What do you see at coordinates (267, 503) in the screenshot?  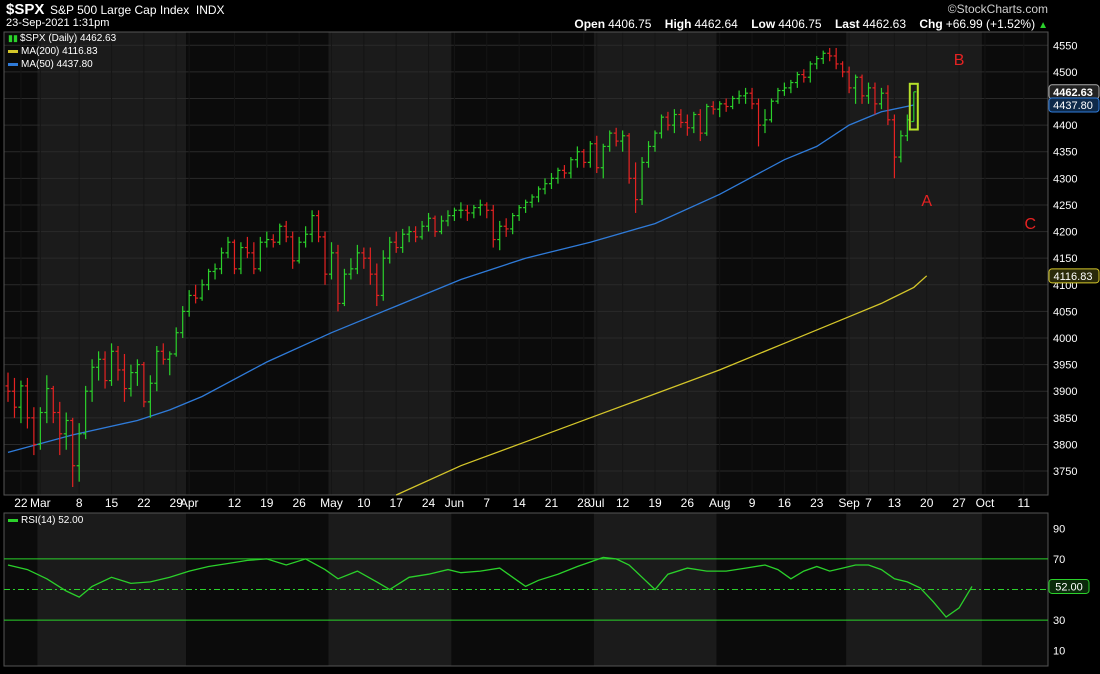 I see `date-tick-label: 19` at bounding box center [267, 503].